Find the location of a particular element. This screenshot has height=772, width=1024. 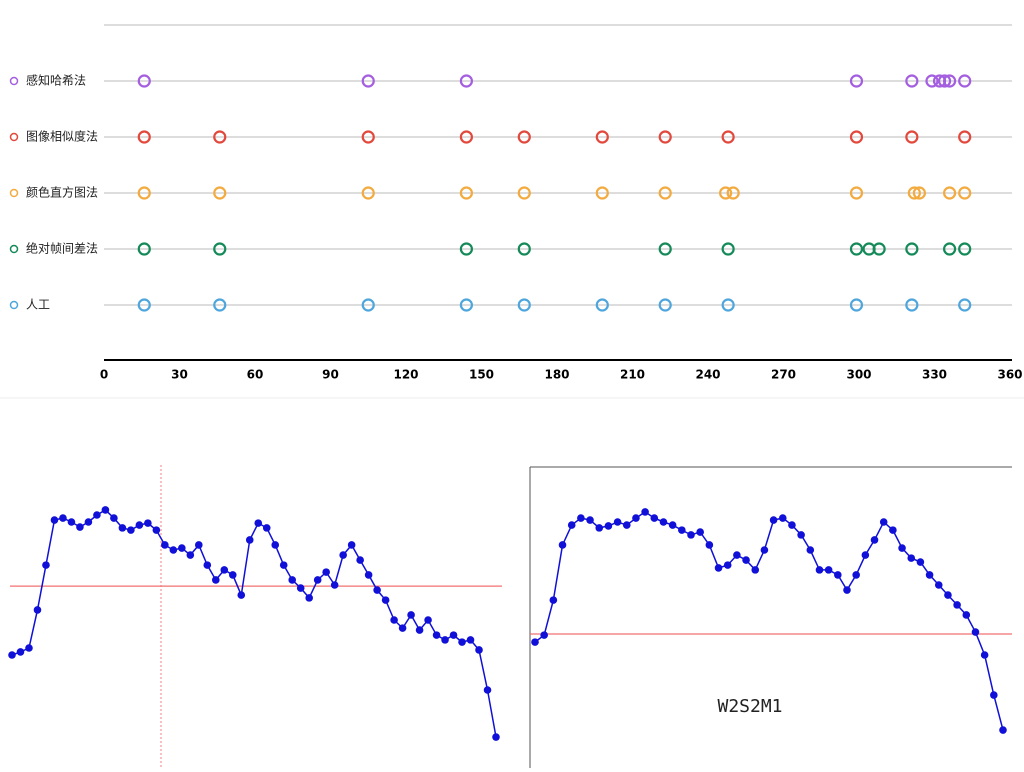

x-tick-label: 120 is located at coordinates (405, 375).